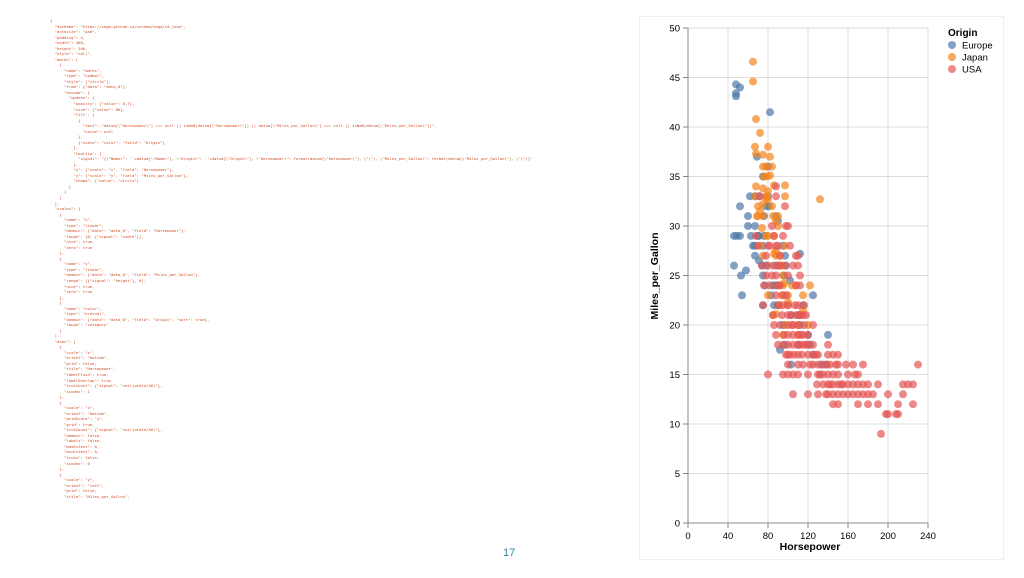 This screenshot has width=1024, height=578. What do you see at coordinates (888, 536) in the screenshot?
I see `x-tick-label: 200` at bounding box center [888, 536].